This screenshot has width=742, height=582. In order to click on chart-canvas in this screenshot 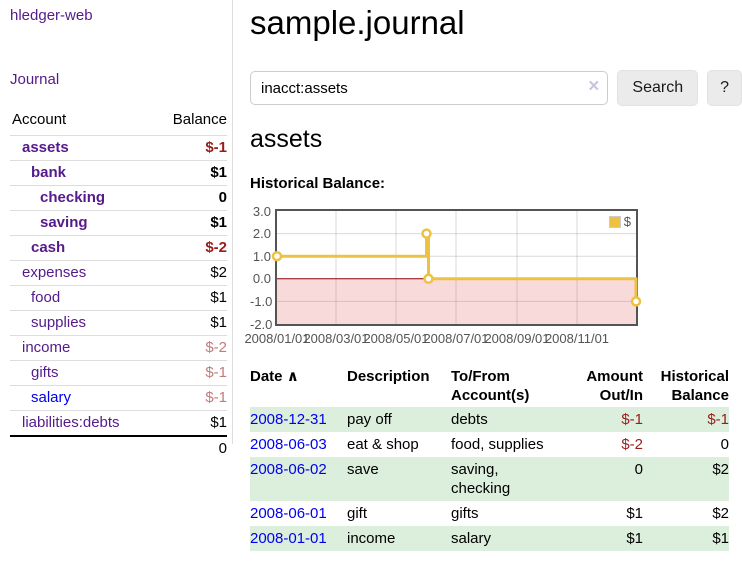, I will do `click(456, 267)`.